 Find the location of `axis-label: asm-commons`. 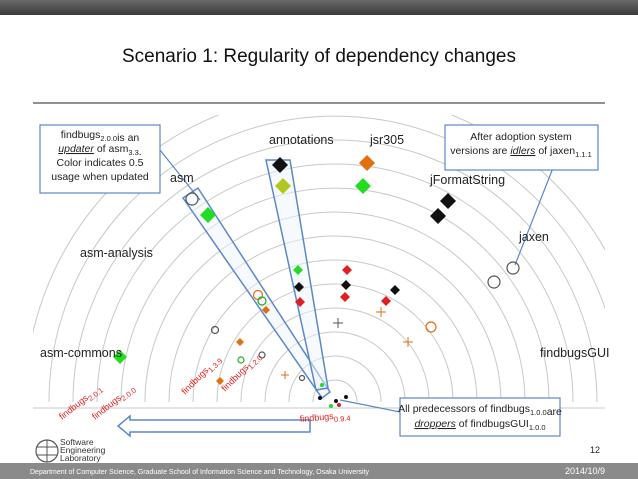

axis-label: asm-commons is located at coordinates (81, 353).